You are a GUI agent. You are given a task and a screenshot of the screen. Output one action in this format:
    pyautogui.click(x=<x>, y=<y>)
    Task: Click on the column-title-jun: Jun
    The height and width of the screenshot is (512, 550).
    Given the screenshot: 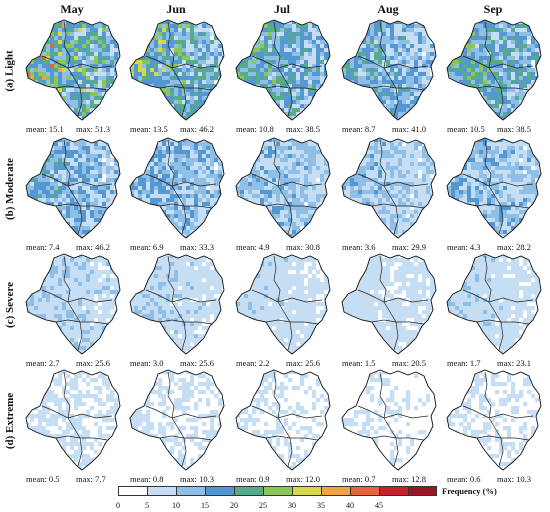 What is the action you would take?
    pyautogui.click(x=176, y=9)
    